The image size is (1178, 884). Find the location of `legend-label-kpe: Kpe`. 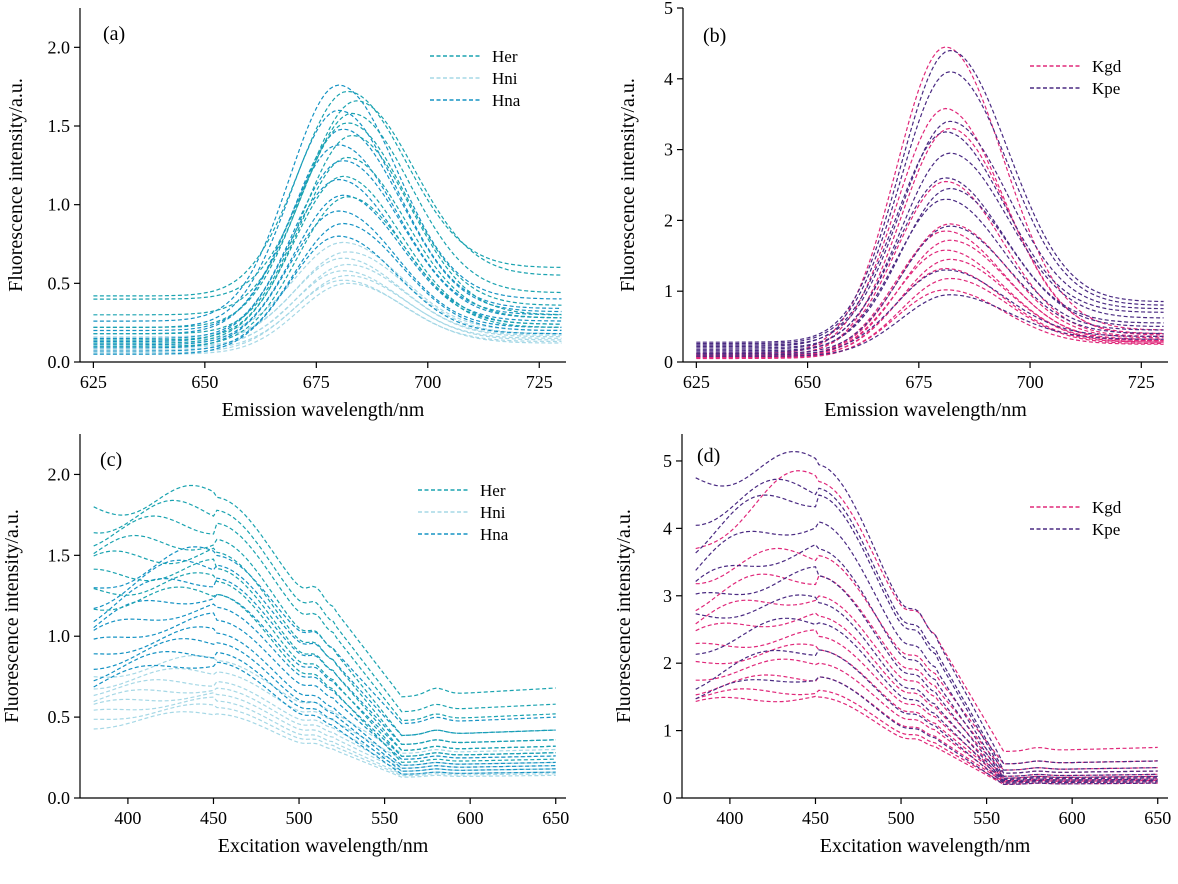

legend-label-kpe: Kpe is located at coordinates (1106, 529).